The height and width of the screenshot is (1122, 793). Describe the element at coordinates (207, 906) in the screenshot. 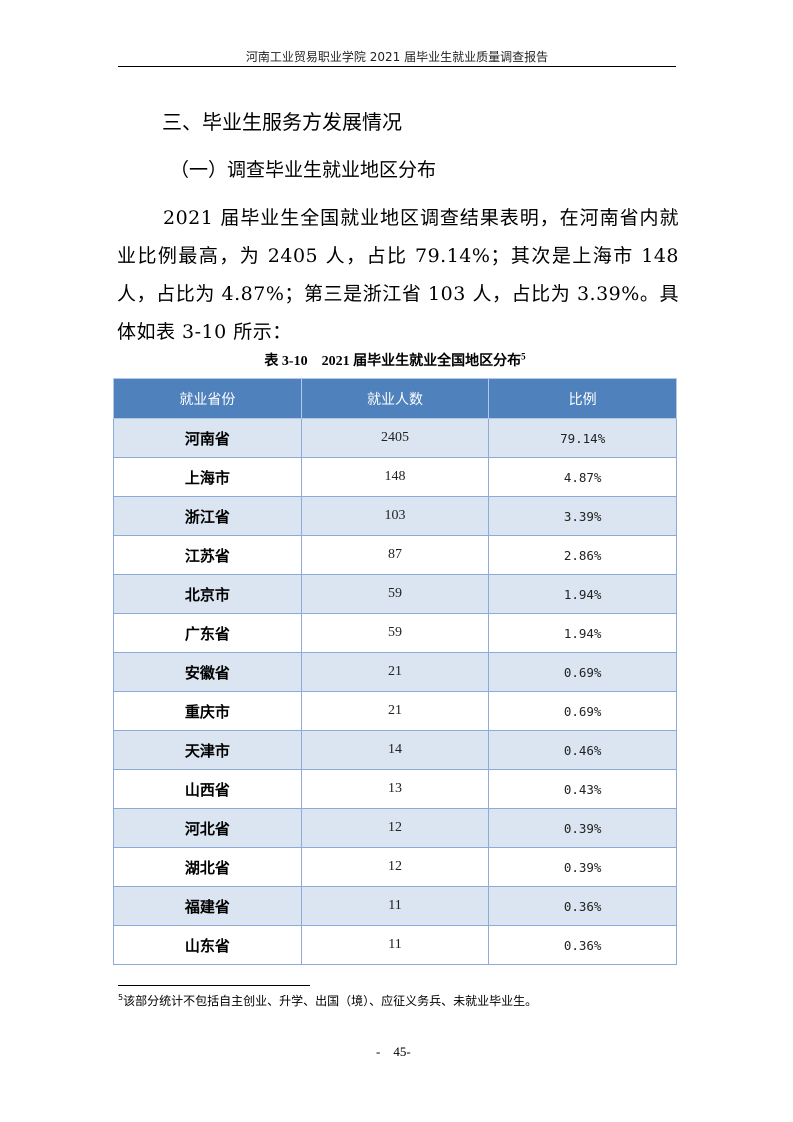

I see `cell-province: 福建省` at that location.